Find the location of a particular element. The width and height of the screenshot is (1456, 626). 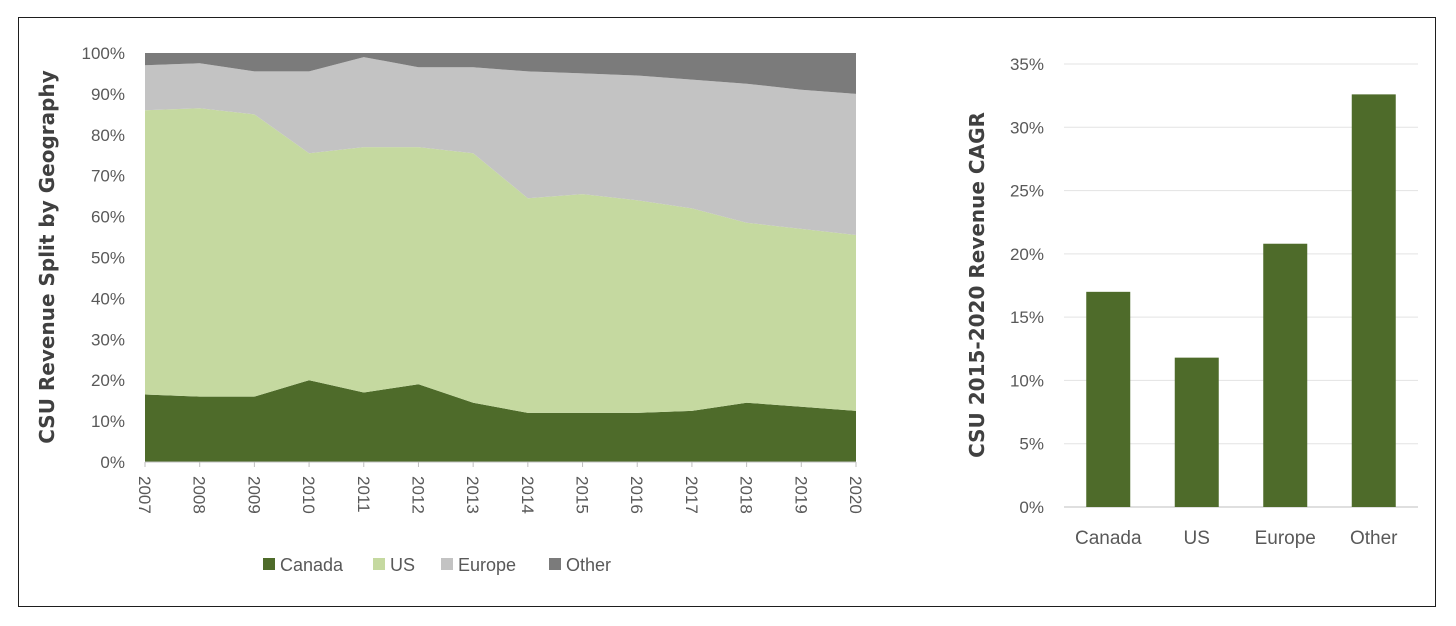

area-x-tick-label: 2007 is located at coordinates (144, 495).